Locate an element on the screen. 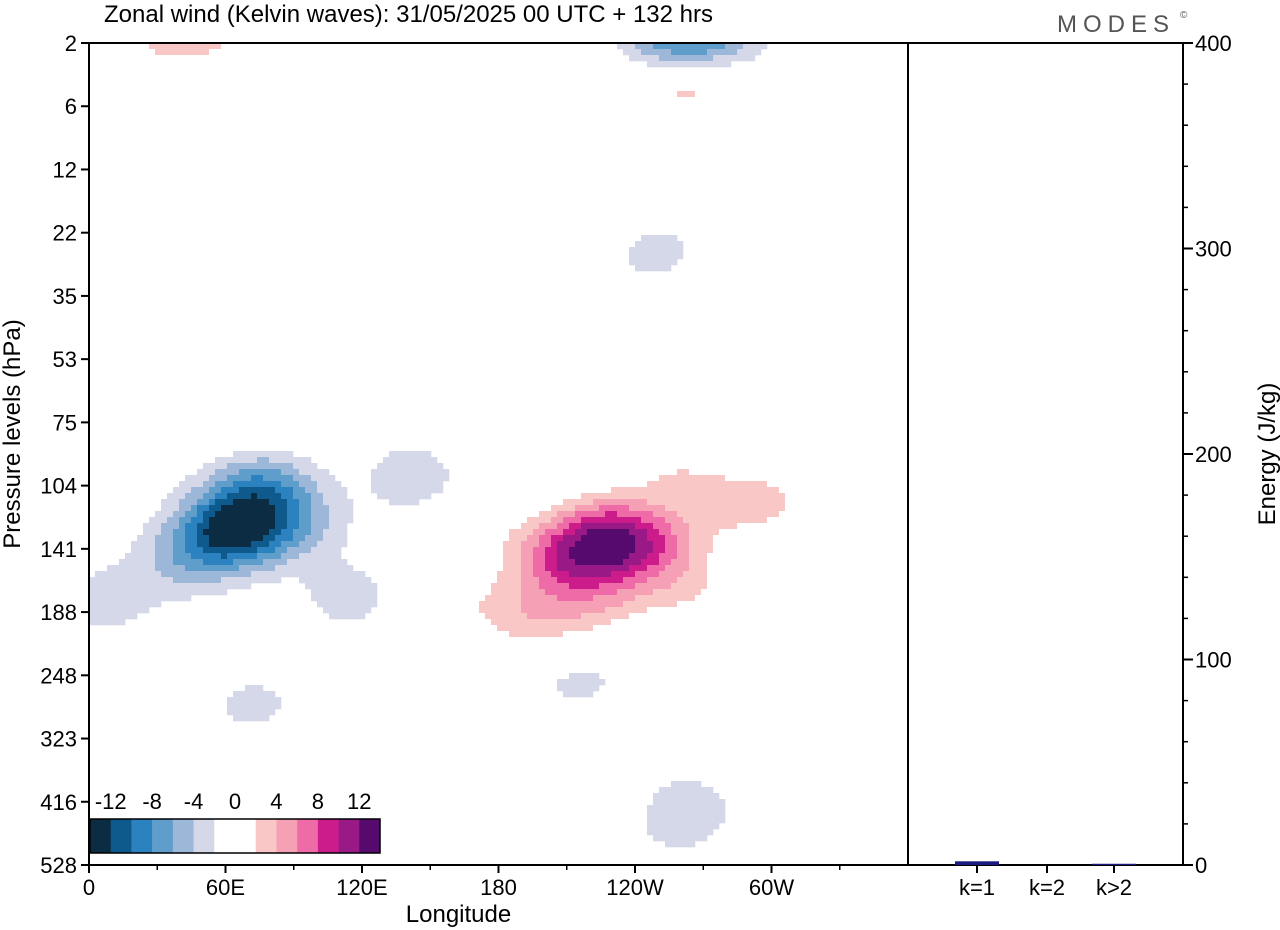 This screenshot has width=1280, height=930. y-tick-label: 6 is located at coordinates (71, 106).